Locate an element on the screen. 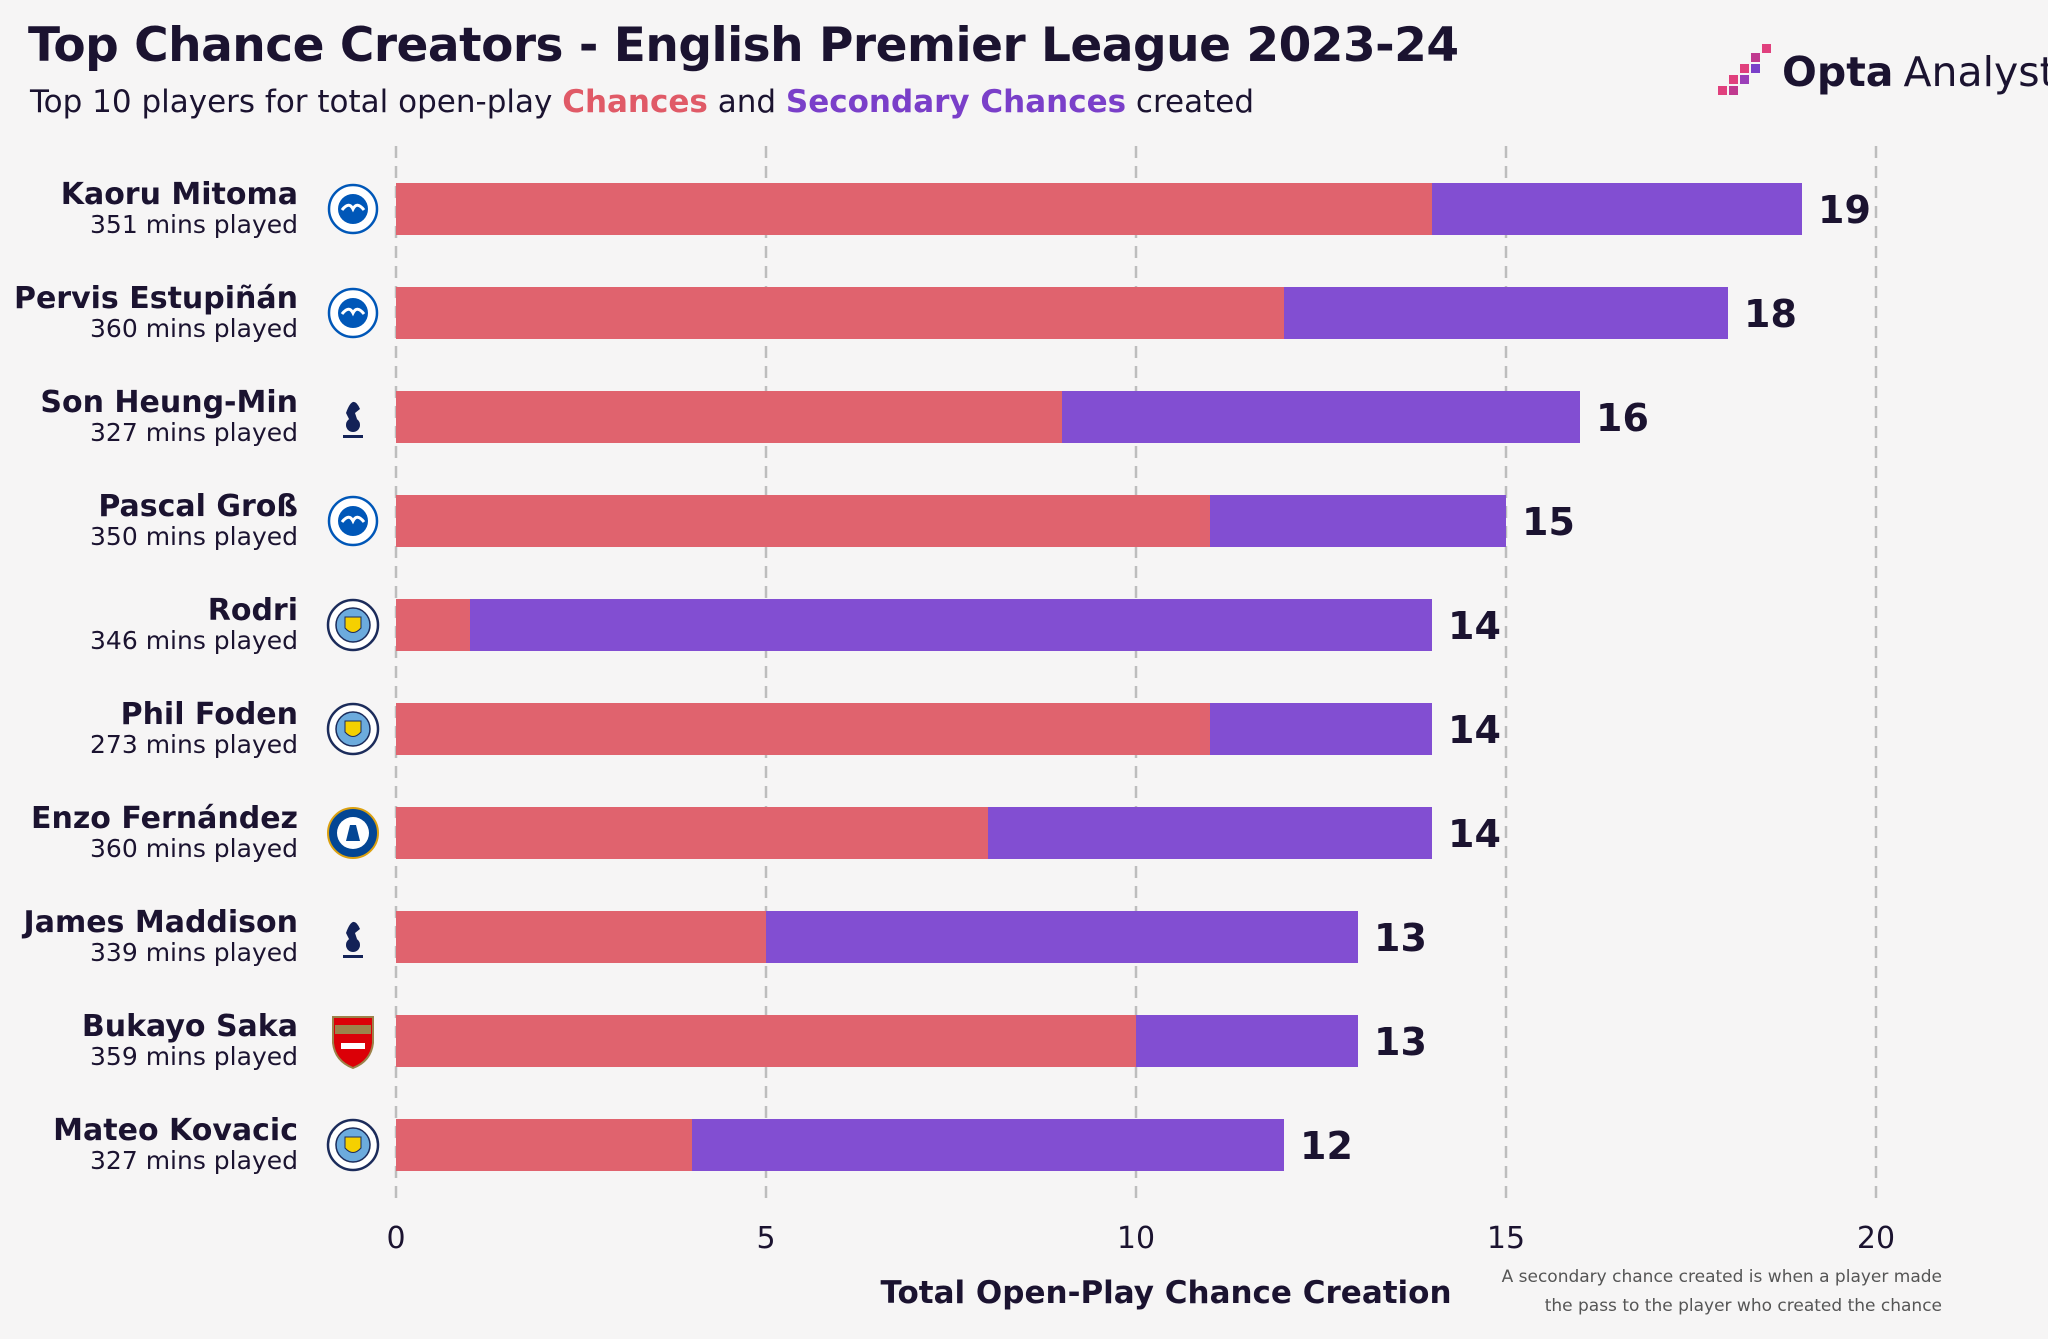 The image size is (2048, 1339). x-tick-label: 15 is located at coordinates (1506, 1238).